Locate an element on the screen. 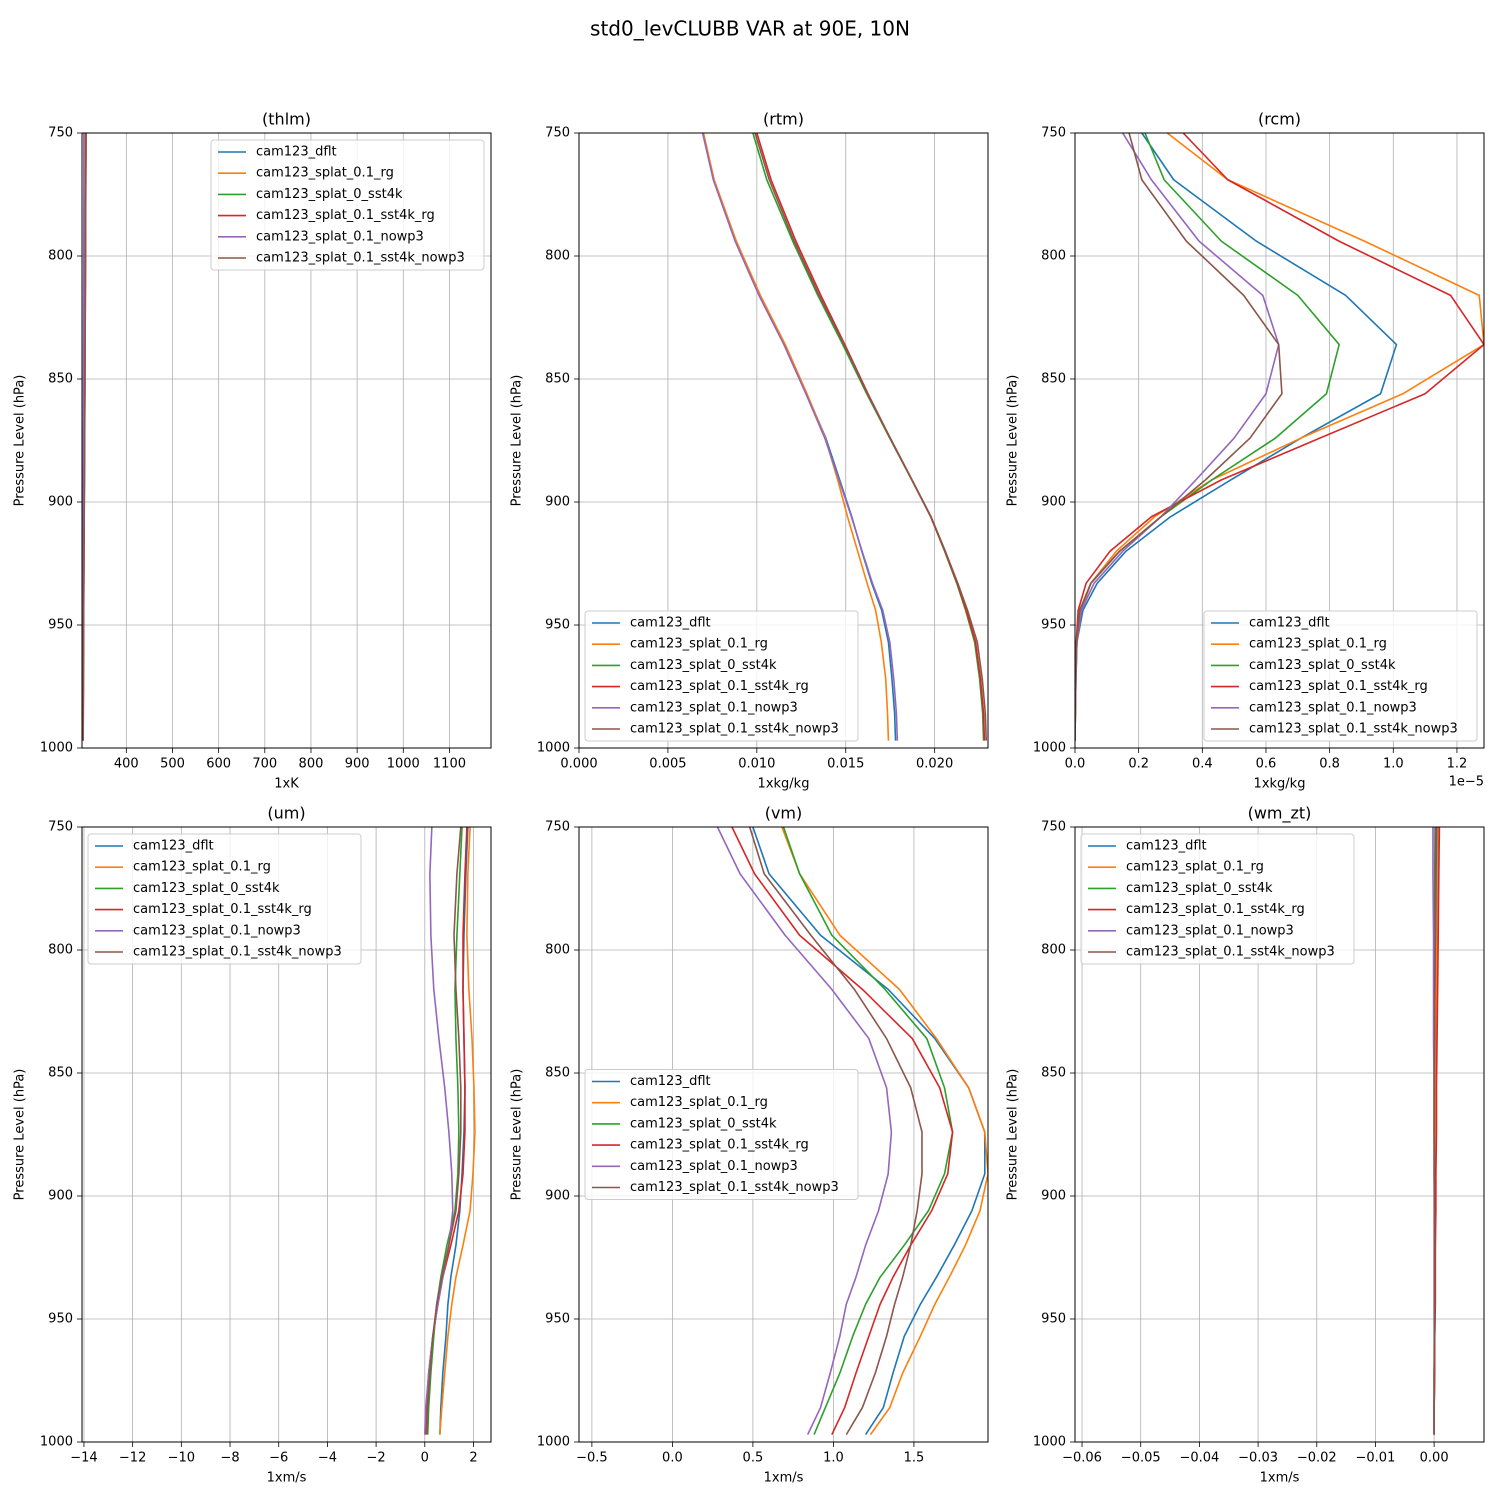 The image size is (1500, 1500). x-tick-label: −6 is located at coordinates (278, 1458).